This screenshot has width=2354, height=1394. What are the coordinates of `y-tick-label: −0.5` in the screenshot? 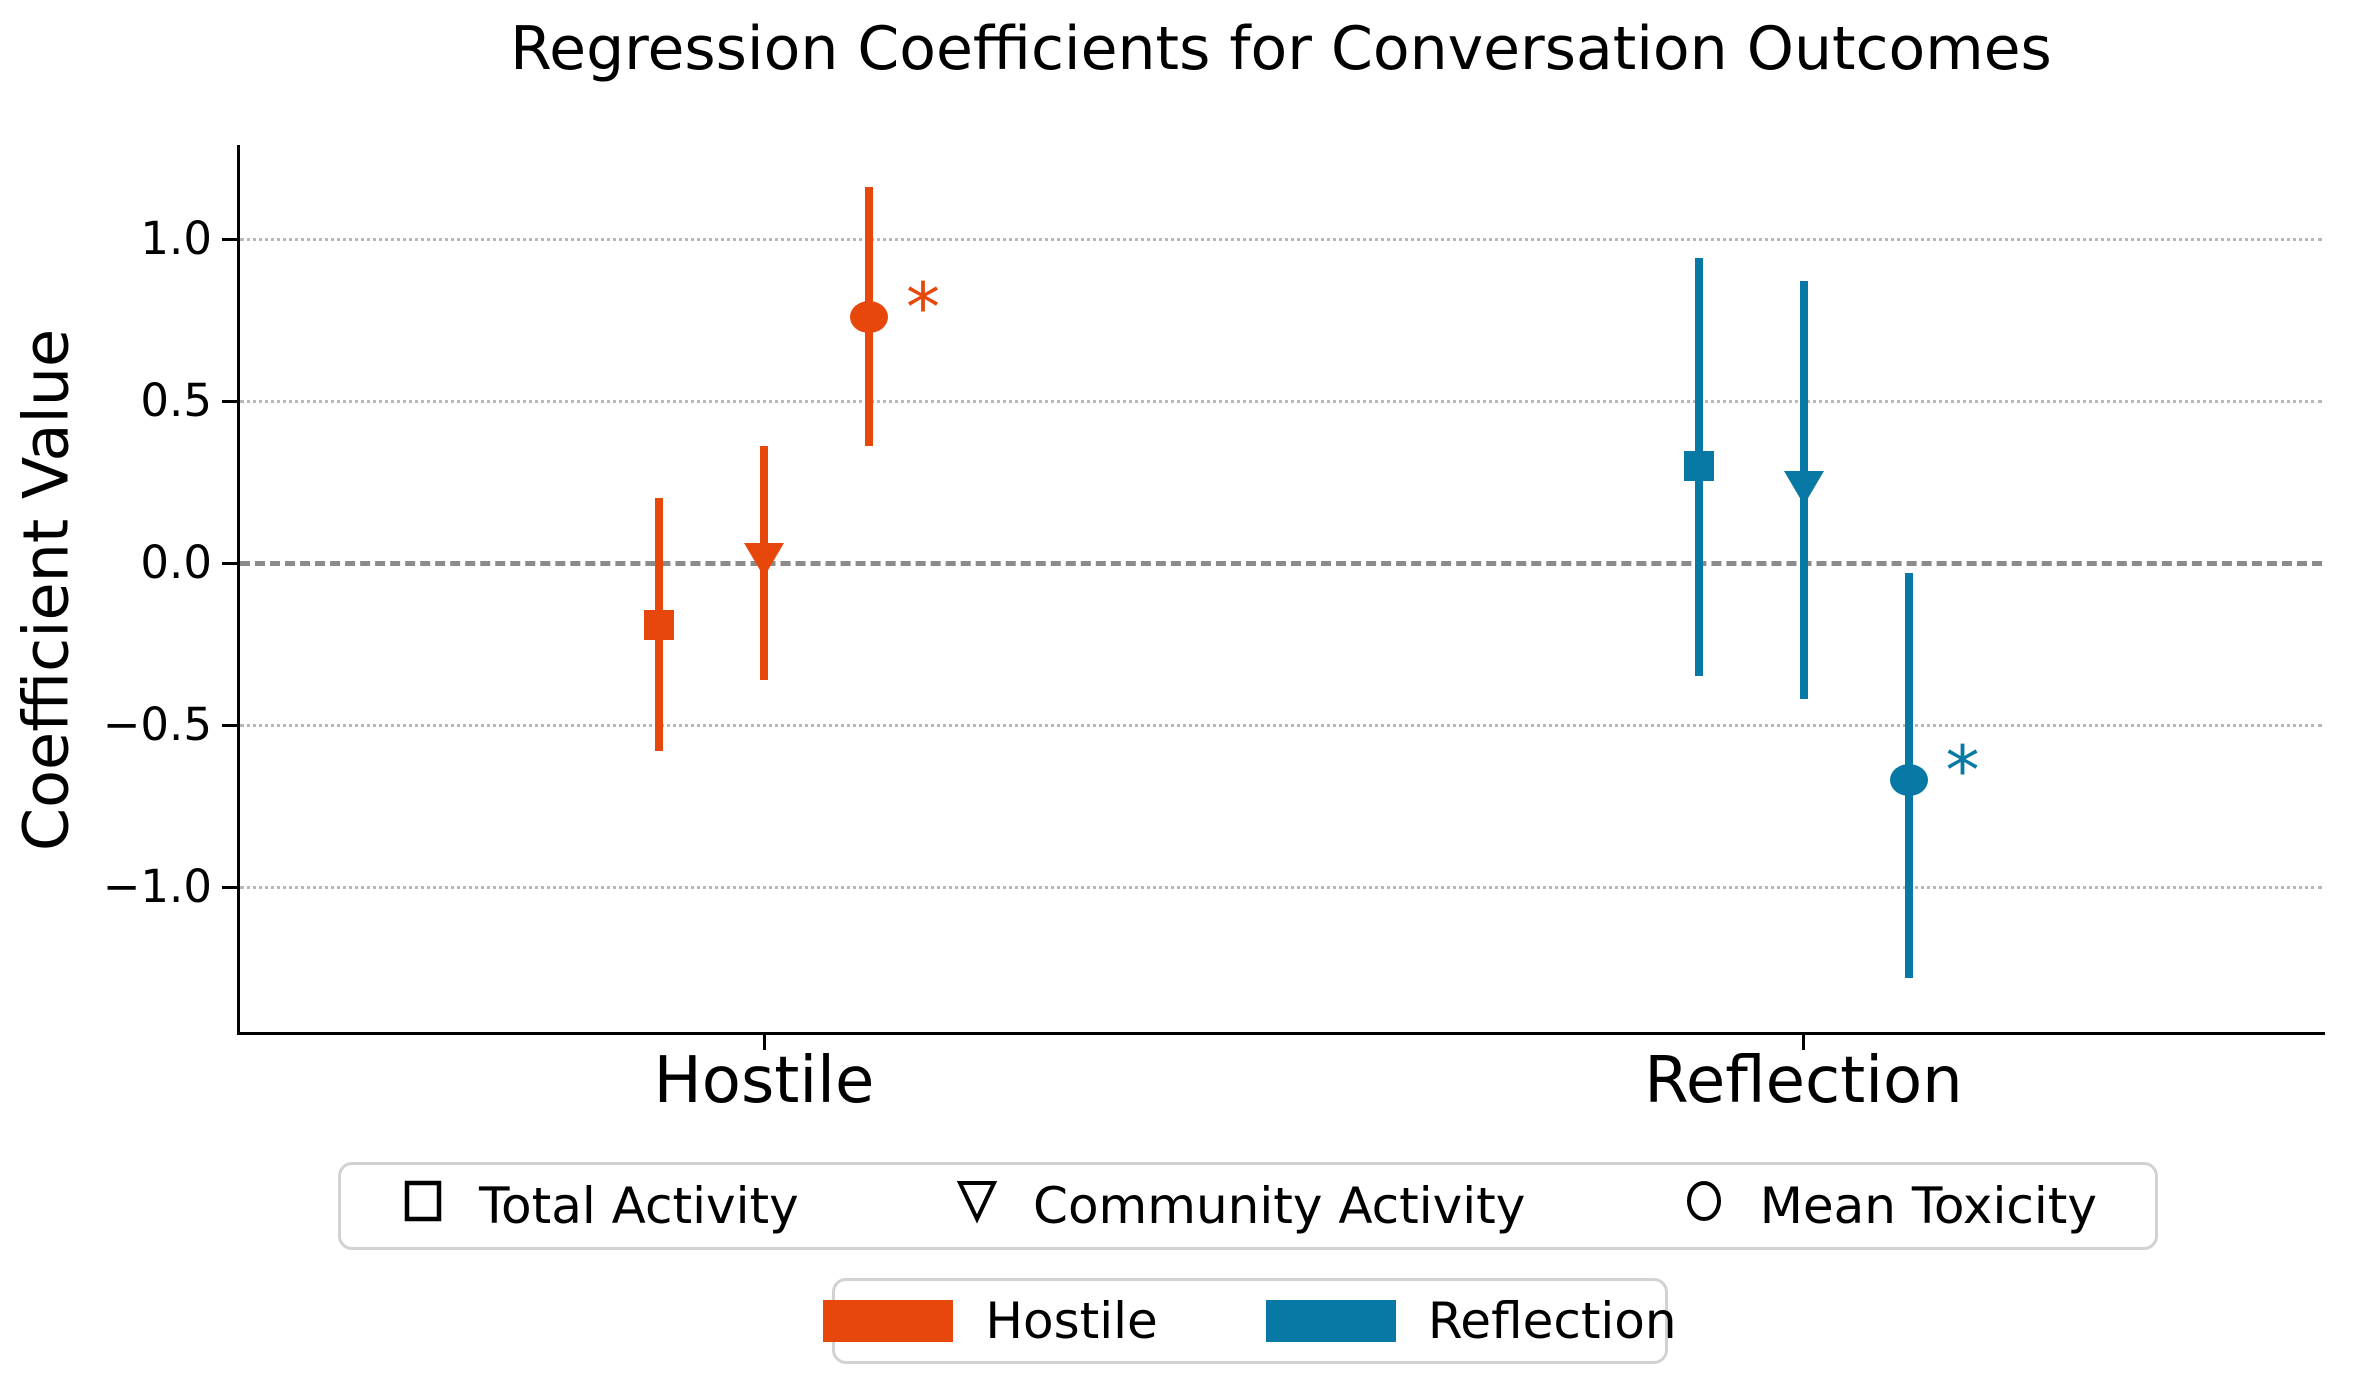 It's located at (157, 724).